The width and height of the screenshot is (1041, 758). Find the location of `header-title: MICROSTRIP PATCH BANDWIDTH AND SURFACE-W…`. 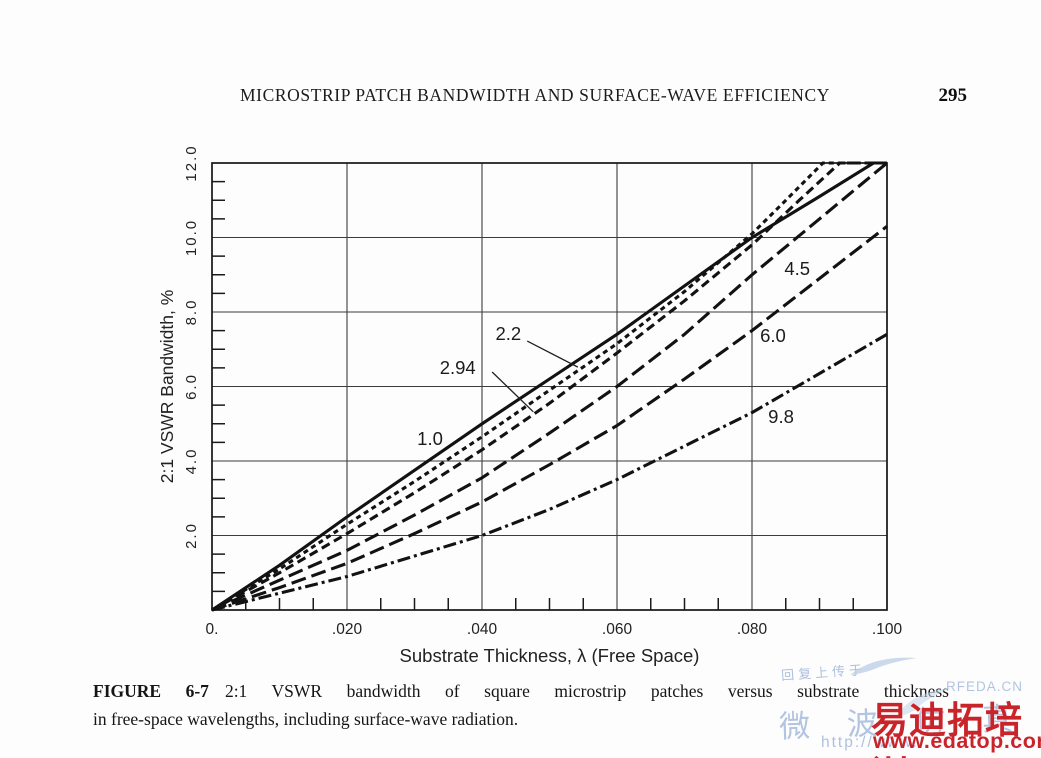

header-title: MICROSTRIP PATCH BANDWIDTH AND SURFACE-W… is located at coordinates (535, 95).